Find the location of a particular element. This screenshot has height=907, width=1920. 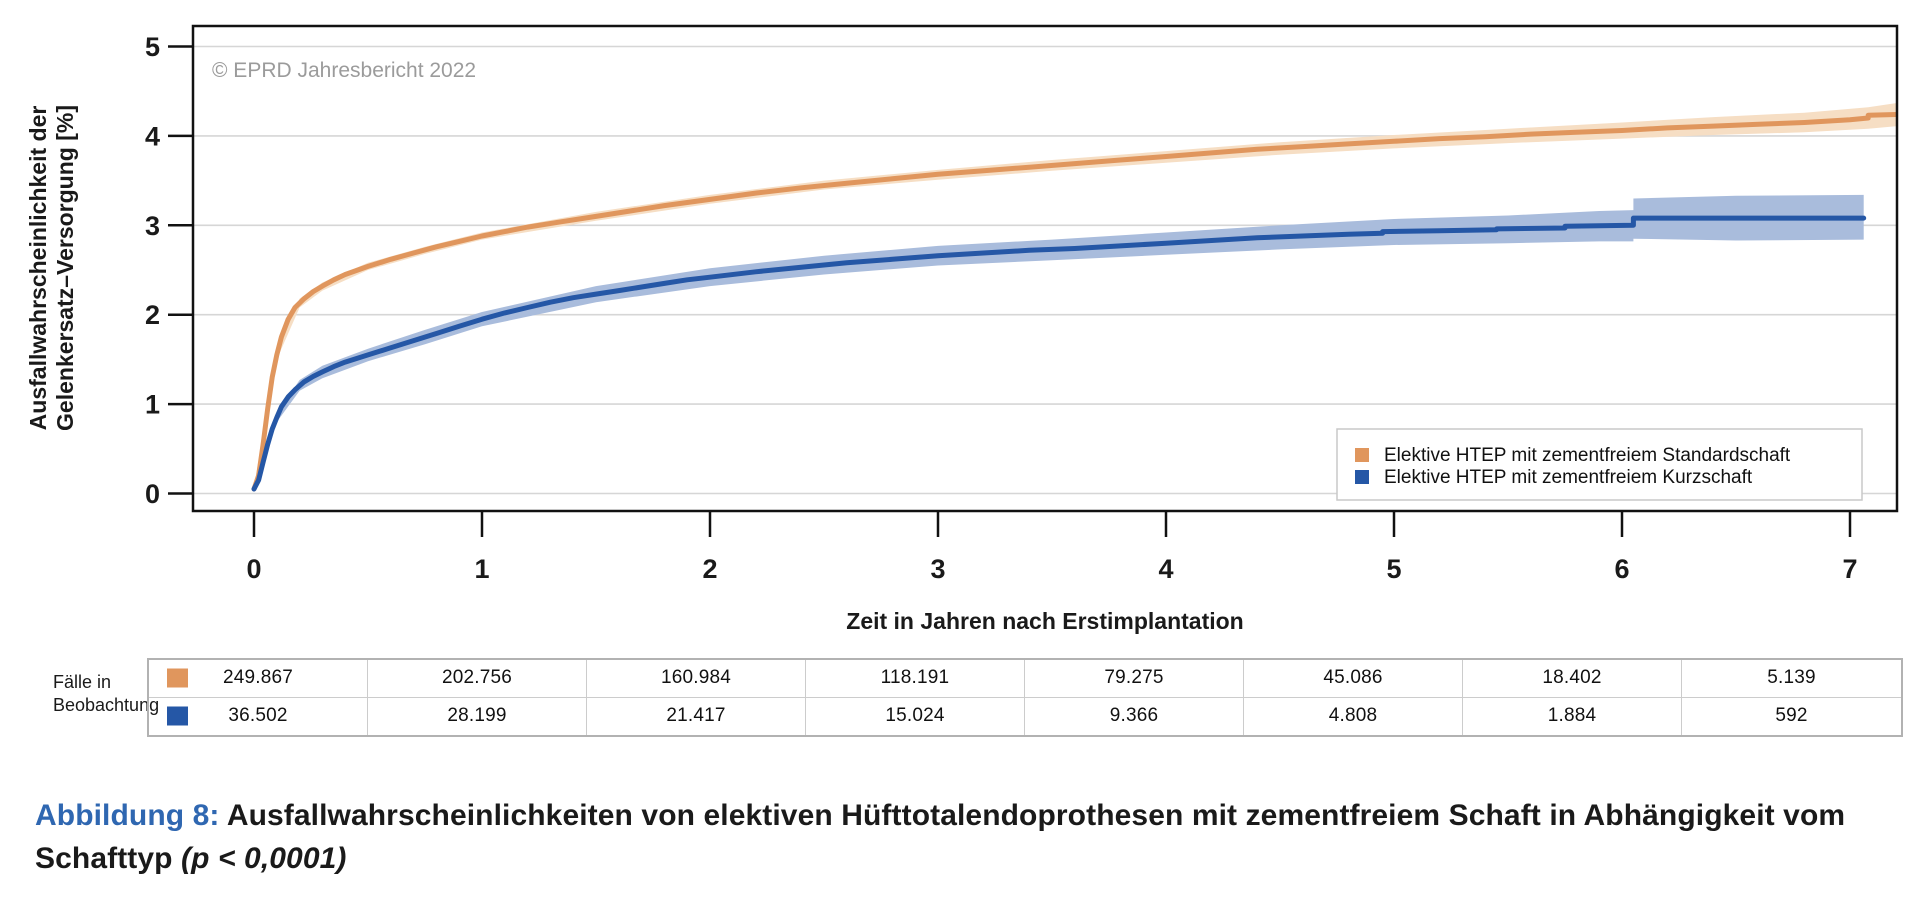

copyright-note: © EPRD Jahresbericht 2022 is located at coordinates (344, 70).